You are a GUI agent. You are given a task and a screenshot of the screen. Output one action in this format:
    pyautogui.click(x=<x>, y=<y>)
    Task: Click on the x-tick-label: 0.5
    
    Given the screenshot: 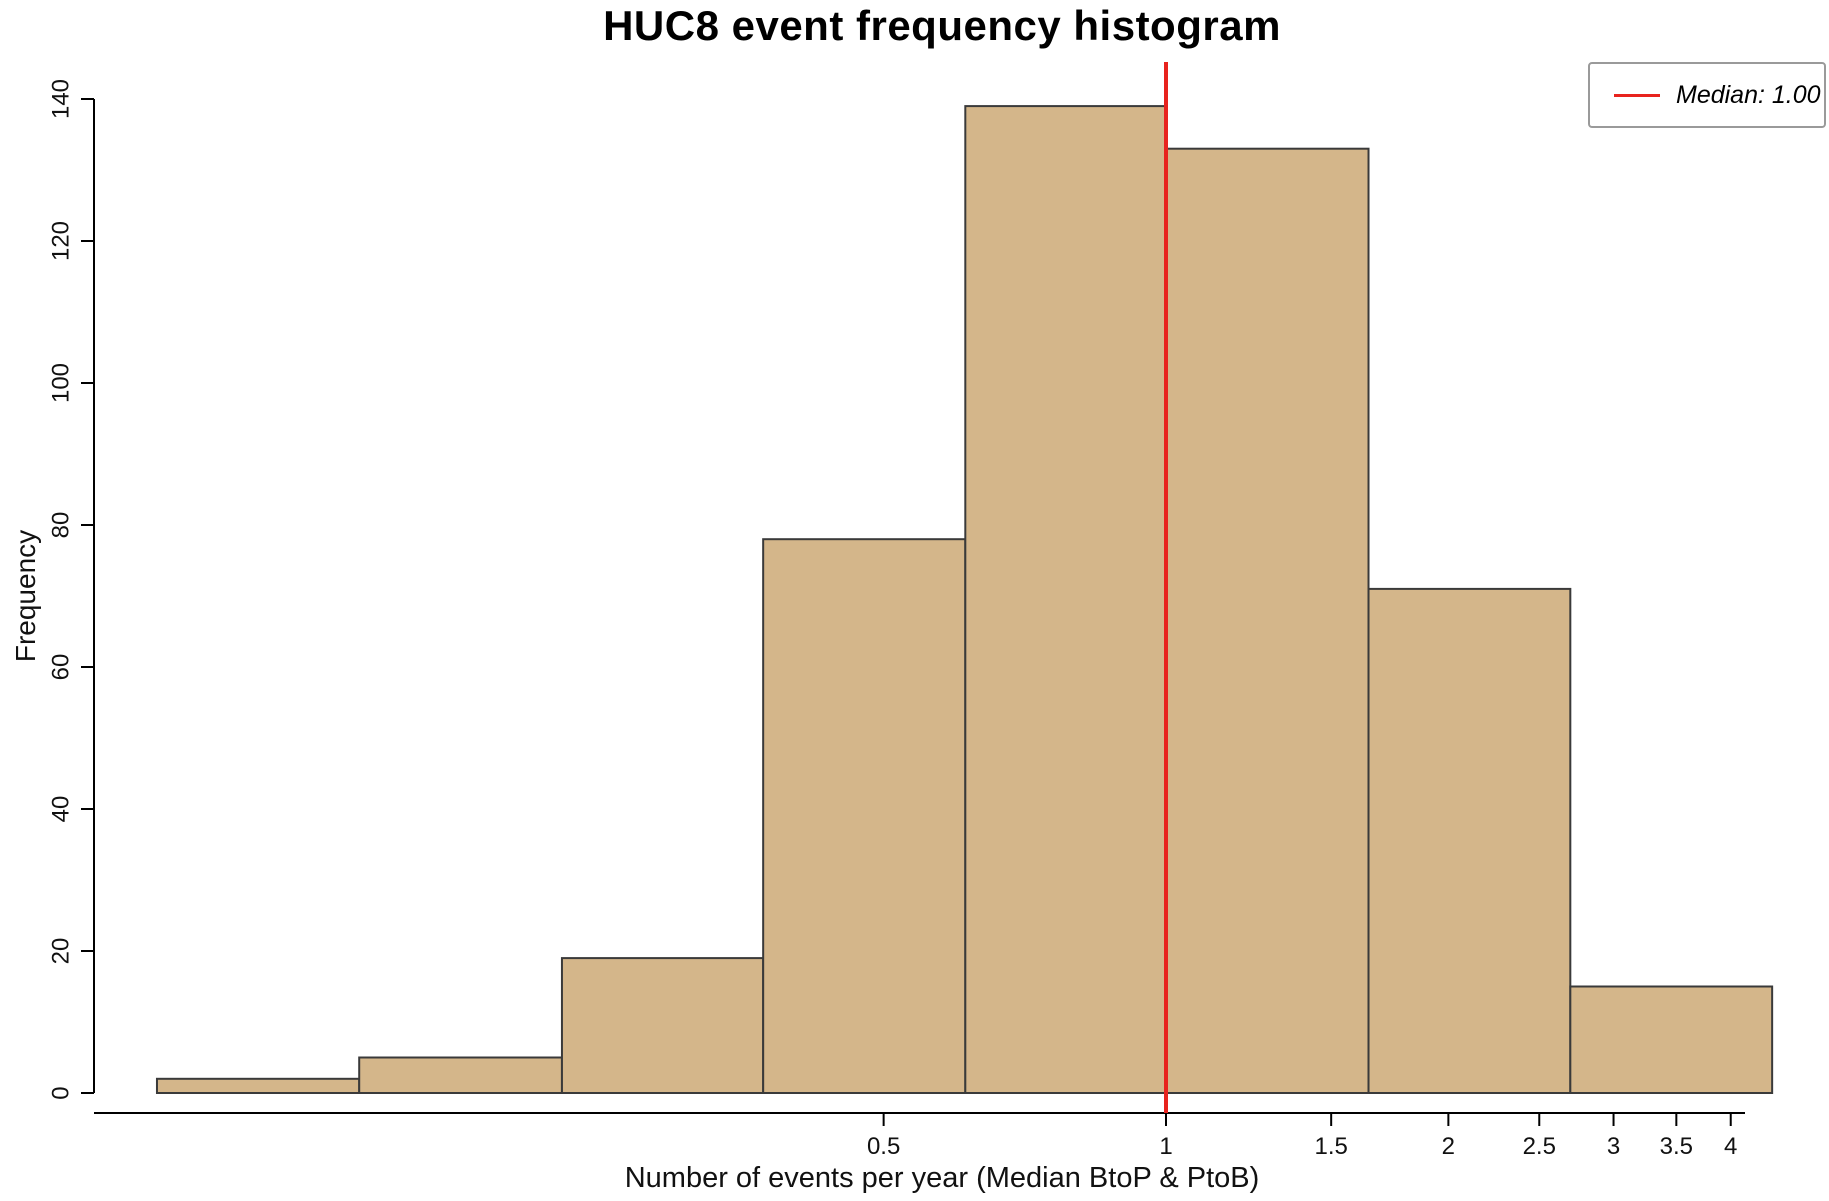 What is the action you would take?
    pyautogui.click(x=883, y=1146)
    